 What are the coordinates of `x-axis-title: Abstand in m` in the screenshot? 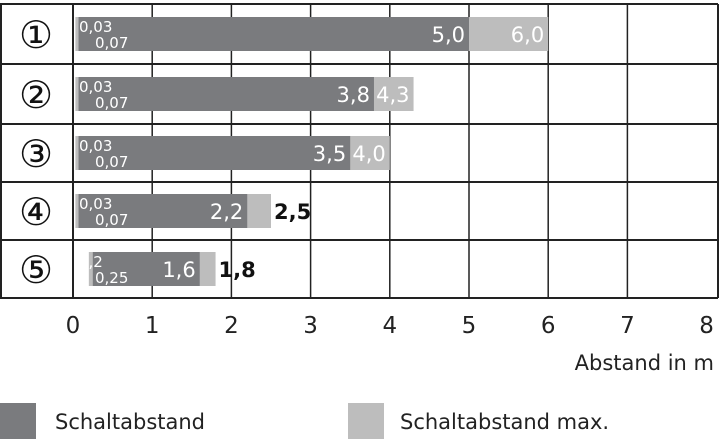 It's located at (644, 363).